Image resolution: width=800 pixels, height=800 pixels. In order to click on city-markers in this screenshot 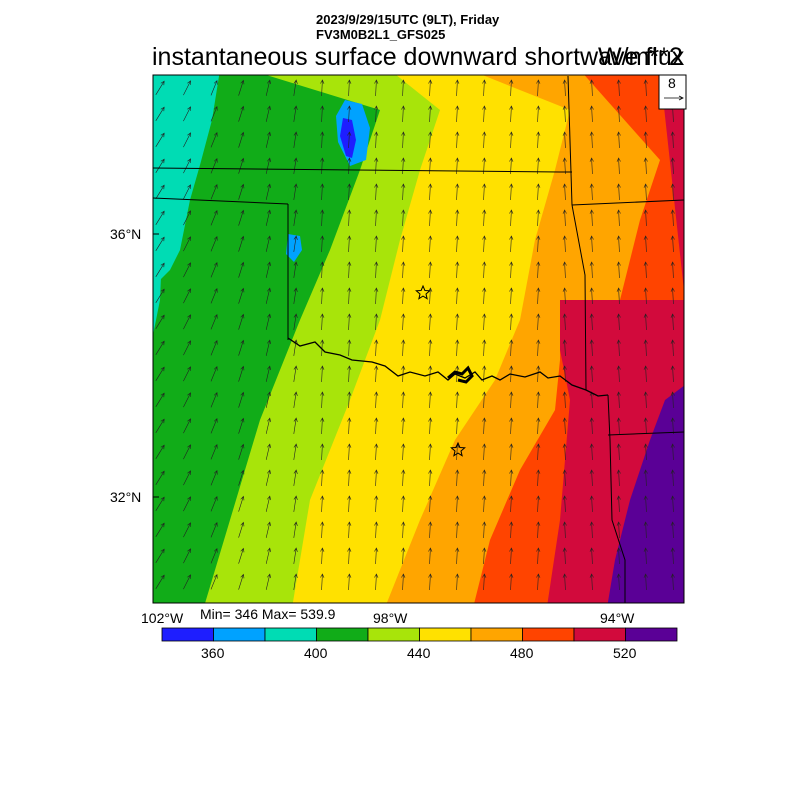, I will do `click(440, 370)`.